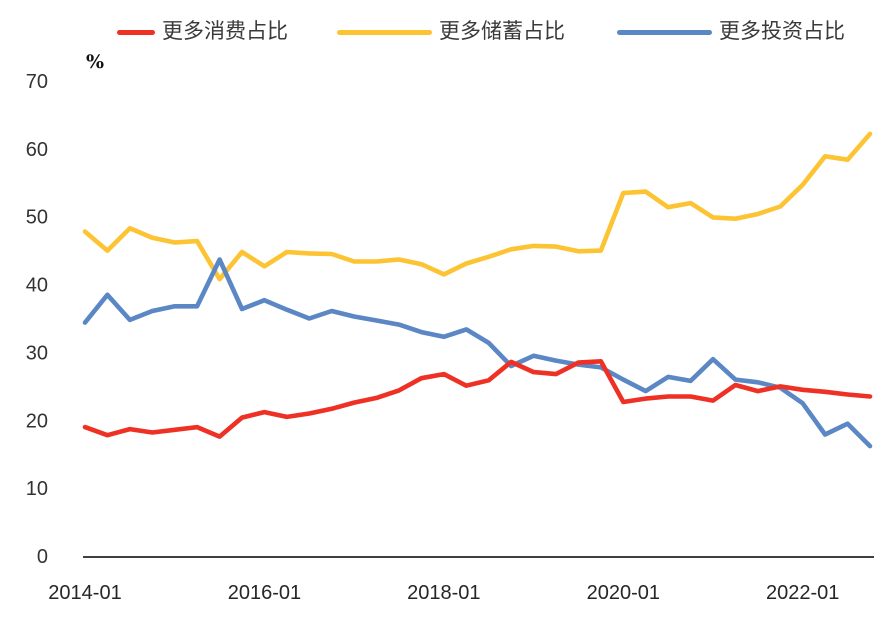 The width and height of the screenshot is (894, 638). I want to click on legend-label-consumption: 更多消费占比, so click(225, 31).